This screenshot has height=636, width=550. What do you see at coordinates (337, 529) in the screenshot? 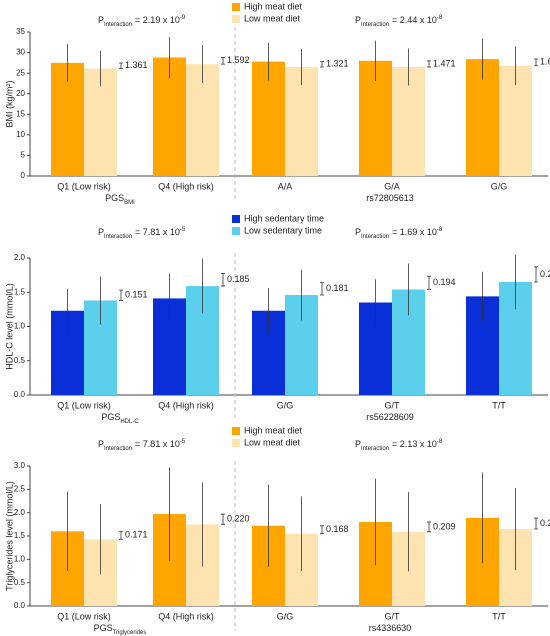
I see `difference-label: 0.168` at bounding box center [337, 529].